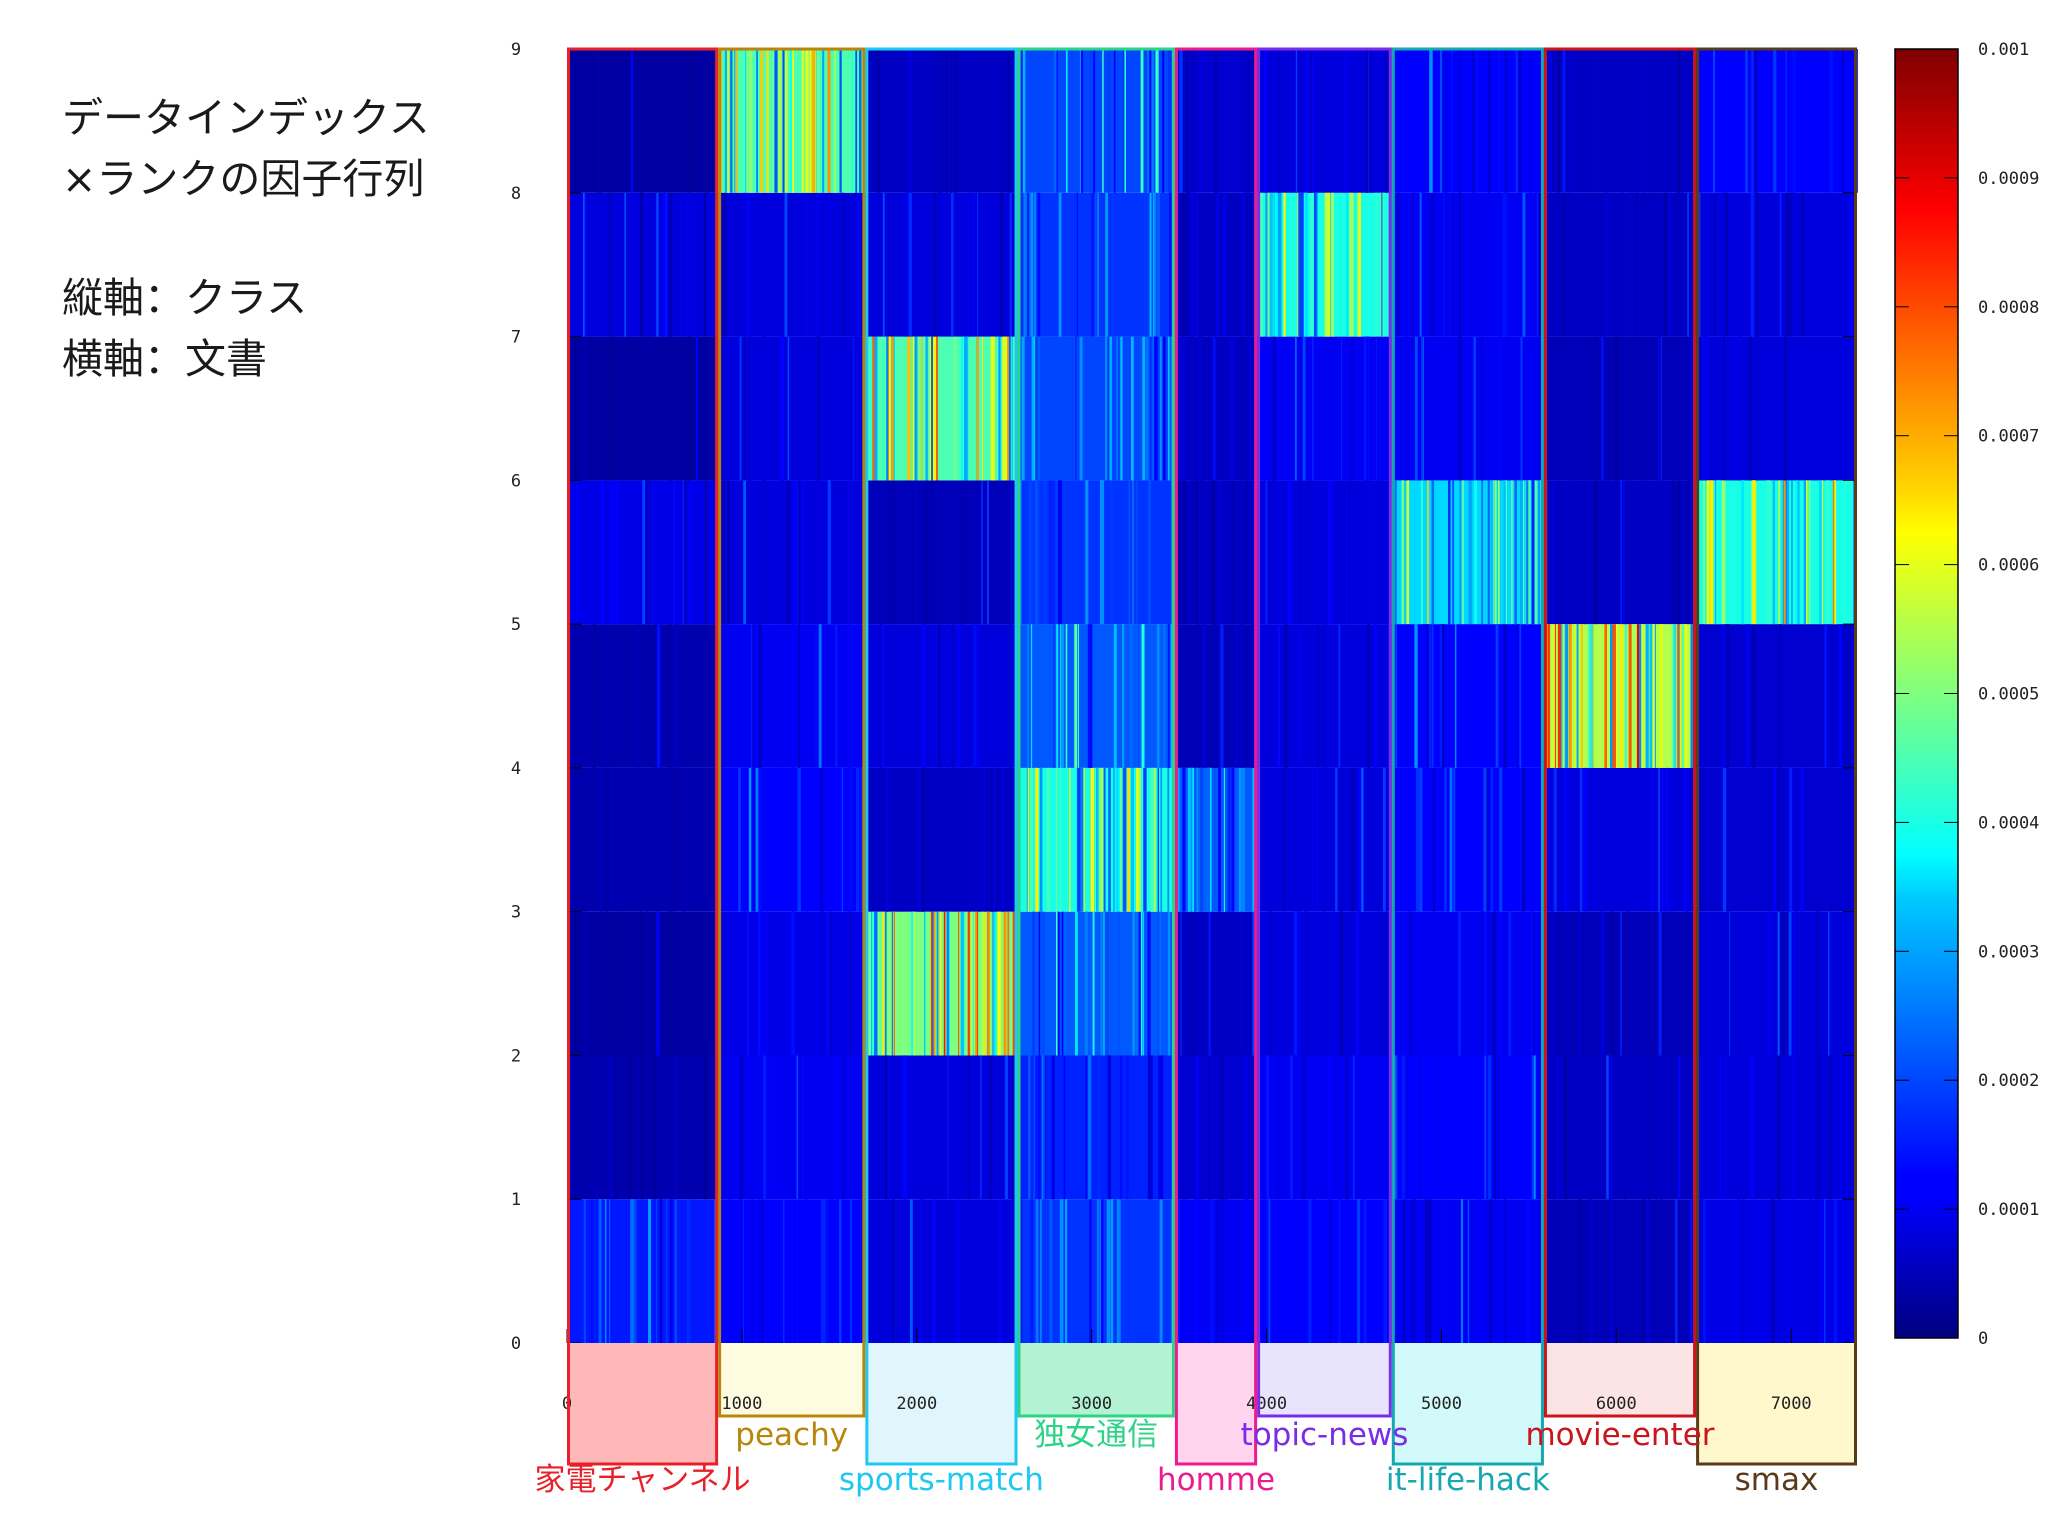 This screenshot has height=1536, width=2048. What do you see at coordinates (185, 298) in the screenshot?
I see `caption-yaxis-description: 縦軸：クラス` at bounding box center [185, 298].